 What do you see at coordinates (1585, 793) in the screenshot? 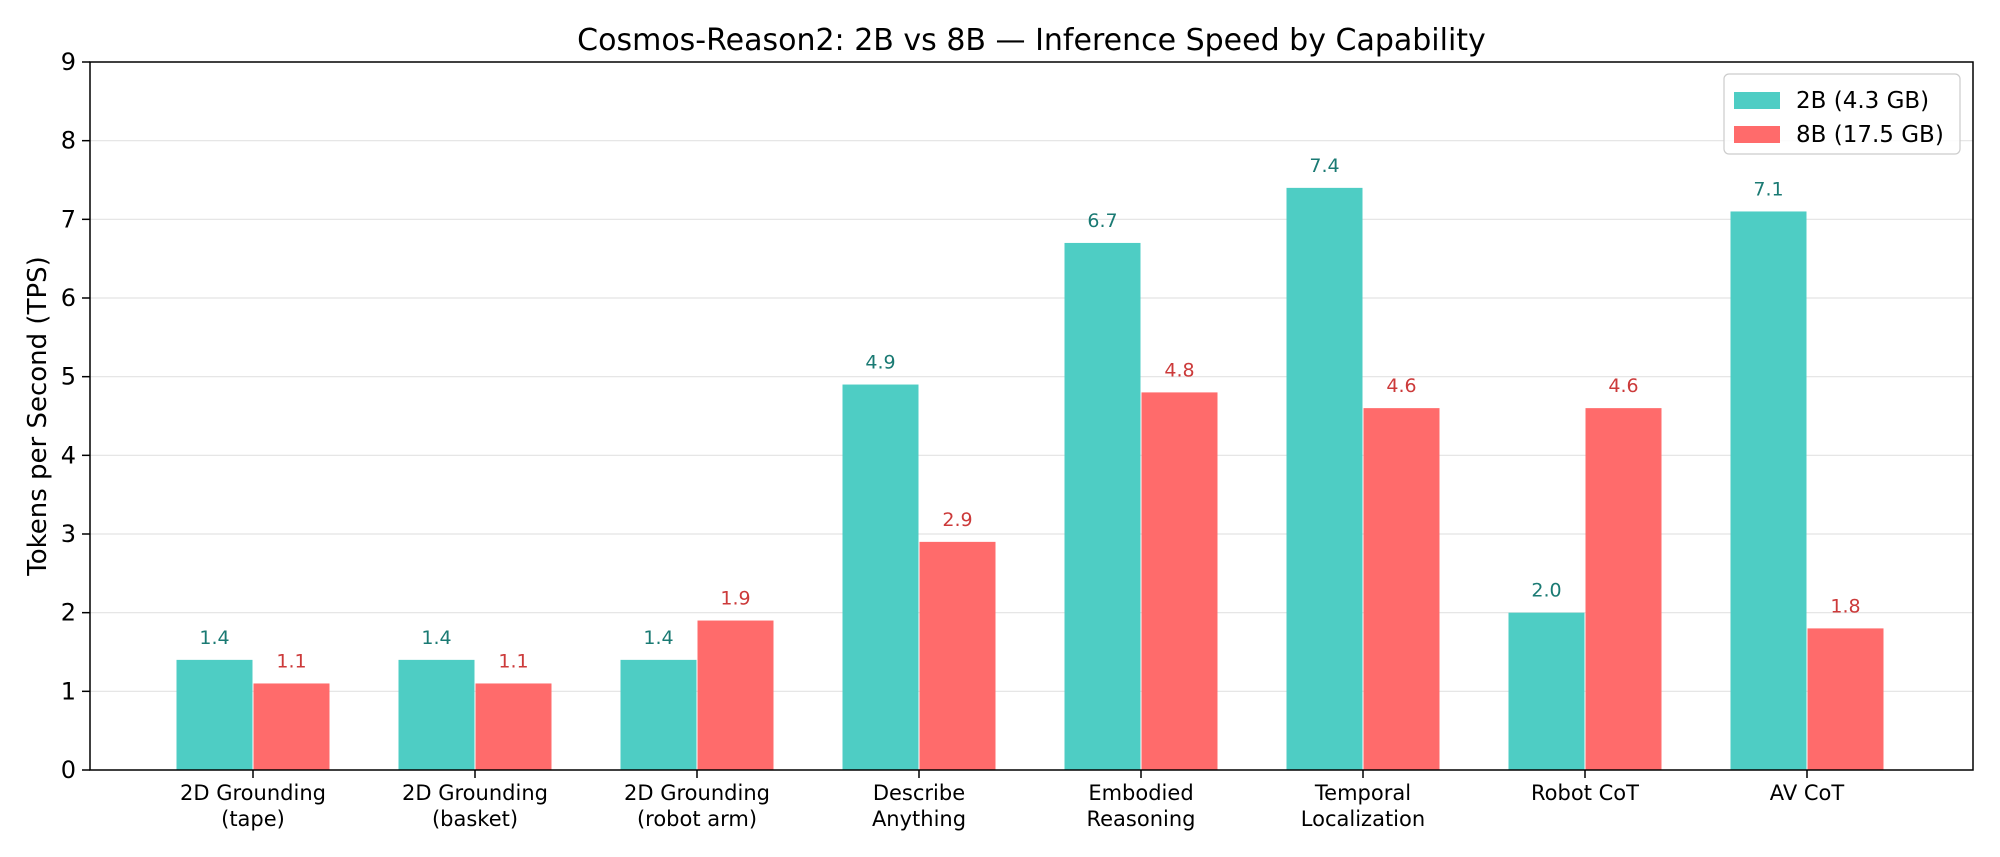
I see `x-tick-label: Robot CoT` at bounding box center [1585, 793].